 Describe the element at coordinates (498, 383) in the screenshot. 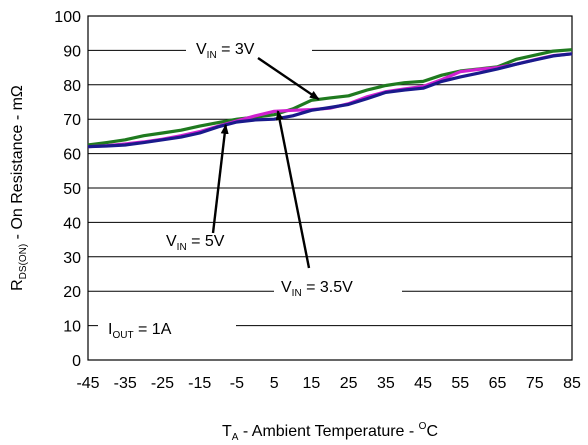

I see `x-tick-label: 65` at that location.